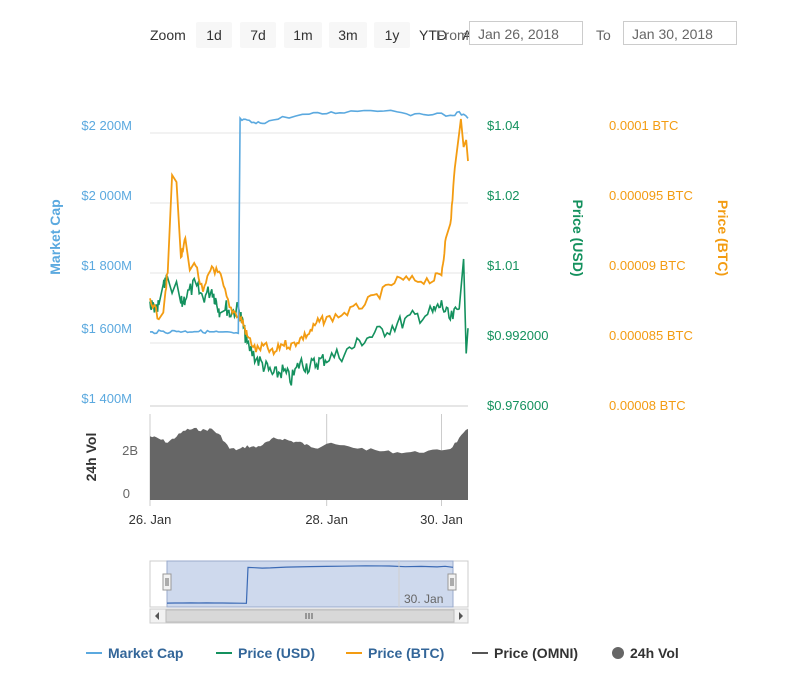  Describe the element at coordinates (651, 335) in the screenshot. I see `y-tick-price-btc: 0.000085 BTC` at that location.